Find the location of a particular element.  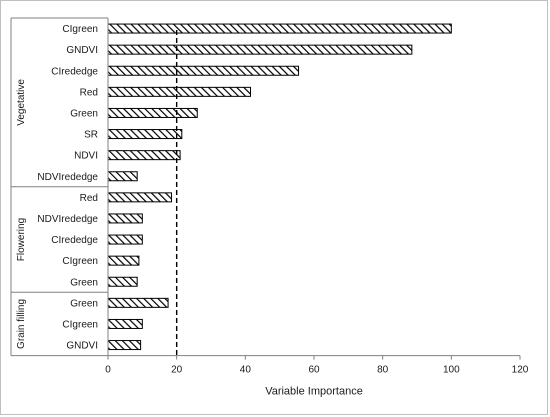

x-tick-label: 120 is located at coordinates (520, 370).